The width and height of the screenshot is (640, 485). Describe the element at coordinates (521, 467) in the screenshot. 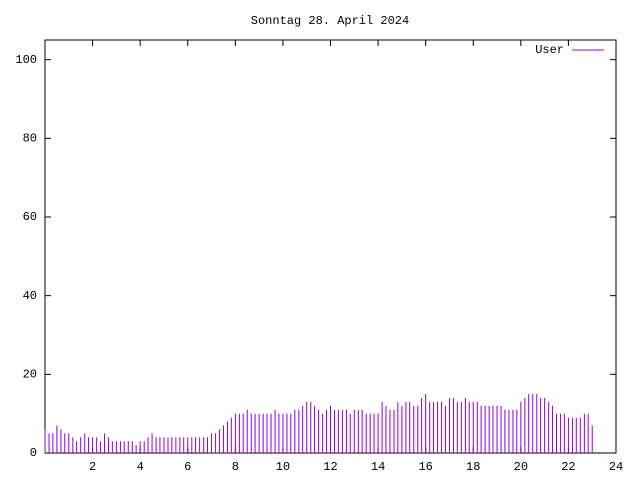

I see `x-tick-label: 20` at that location.